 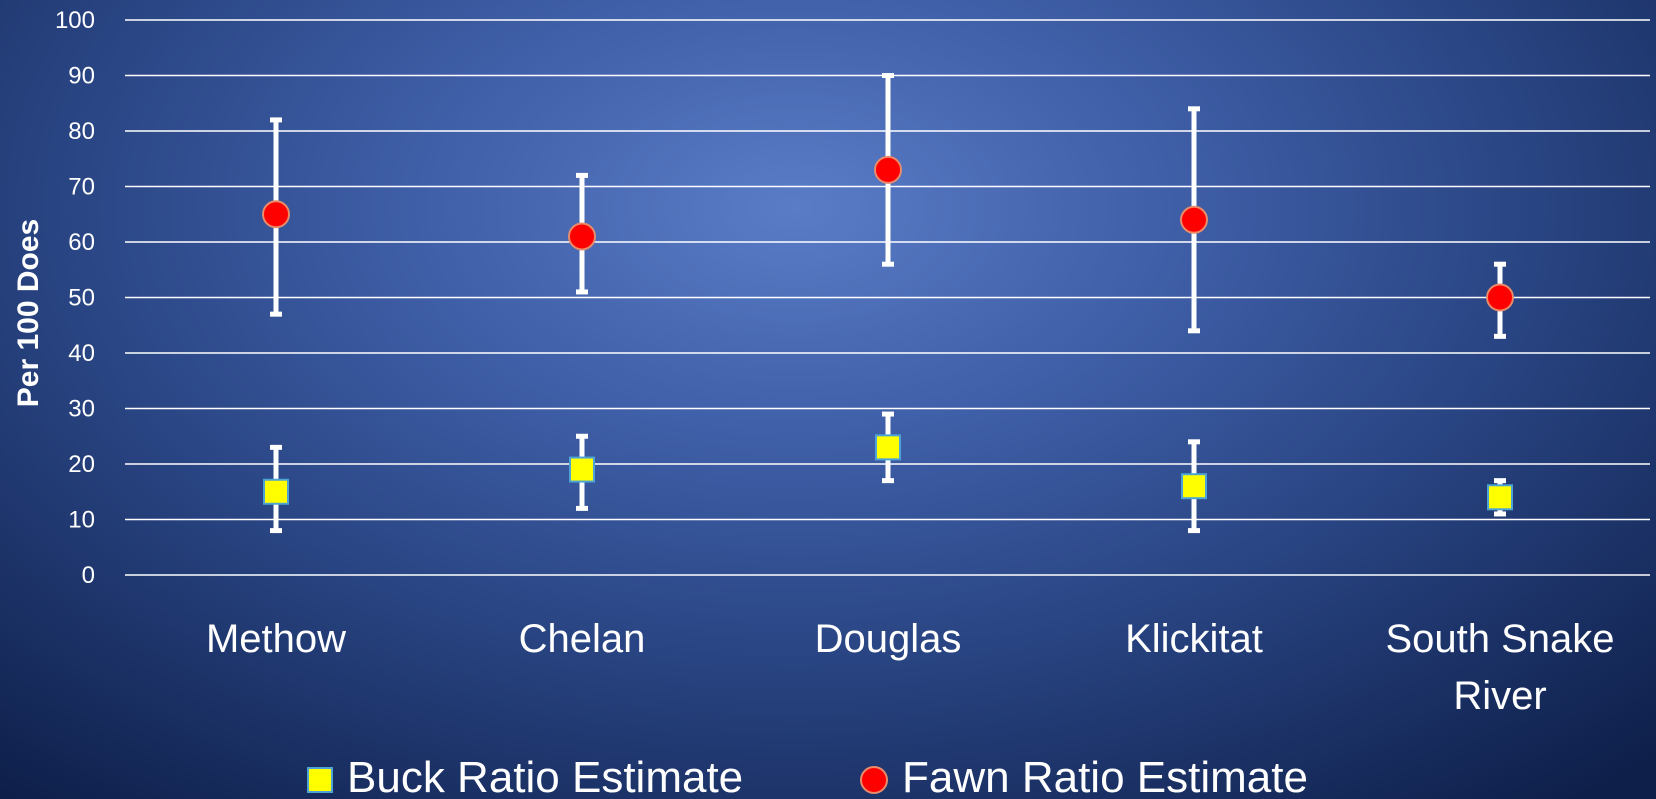 I want to click on y-tick-label-50: 50, so click(x=81, y=298).